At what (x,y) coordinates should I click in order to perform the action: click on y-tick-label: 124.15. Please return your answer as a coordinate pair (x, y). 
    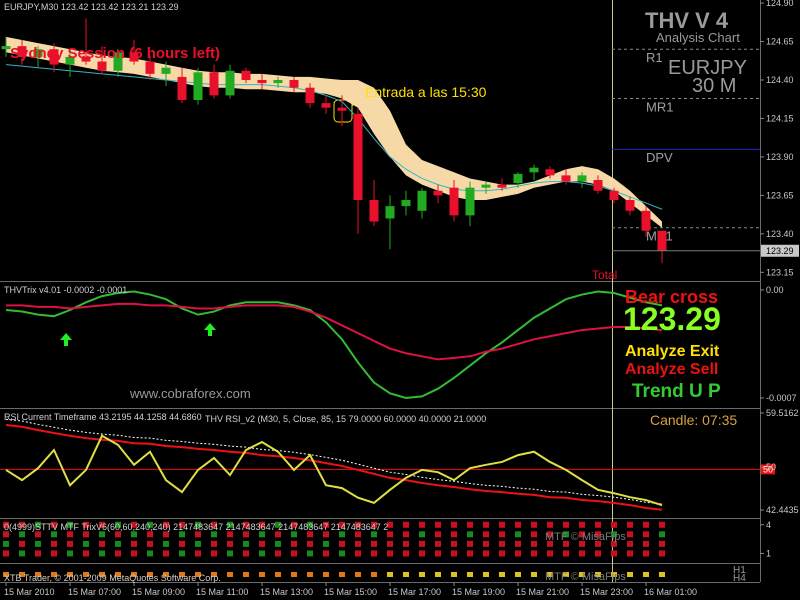
    Looking at the image, I should click on (780, 118).